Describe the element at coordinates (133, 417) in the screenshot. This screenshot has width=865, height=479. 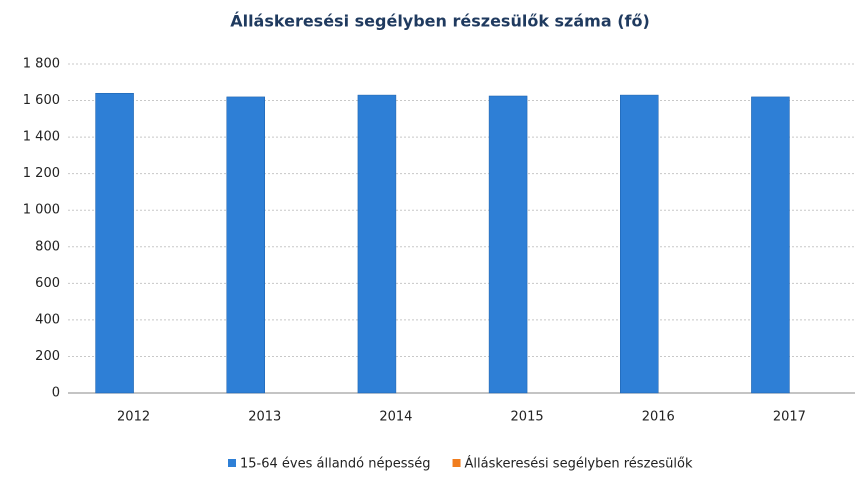
I see `x-tick-label: 2012` at that location.